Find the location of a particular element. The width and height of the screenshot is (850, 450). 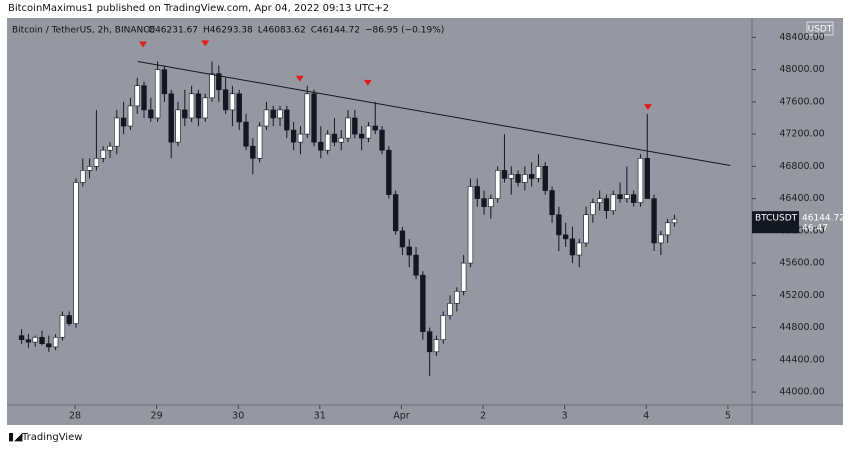

y-tick-label: 47200.00 is located at coordinates (801, 134).